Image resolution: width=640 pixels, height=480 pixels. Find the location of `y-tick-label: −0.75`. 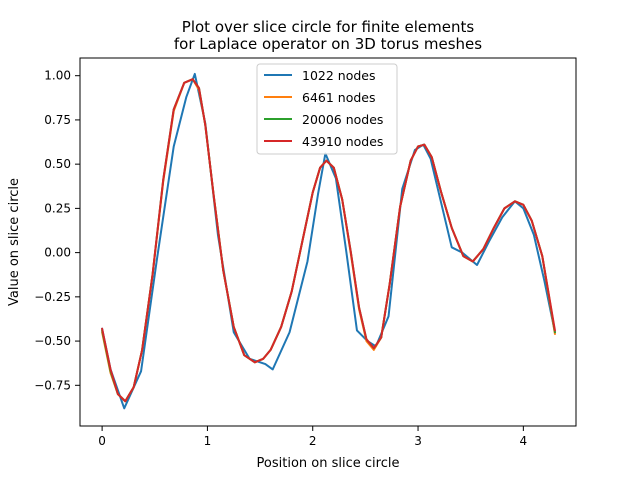

y-tick-label: −0.75 is located at coordinates (52, 385).